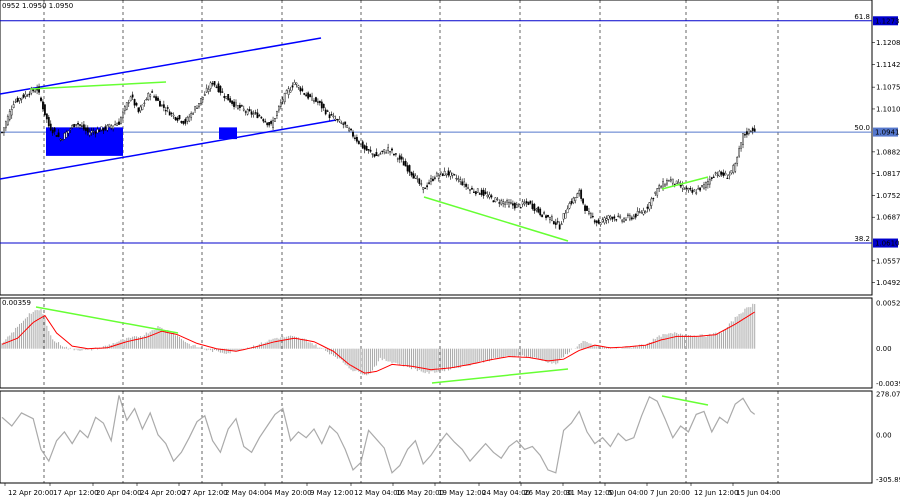 The width and height of the screenshot is (900, 500). Describe the element at coordinates (887, 244) in the screenshot. I see `fib-price-tag-label: 1.0610` at that location.